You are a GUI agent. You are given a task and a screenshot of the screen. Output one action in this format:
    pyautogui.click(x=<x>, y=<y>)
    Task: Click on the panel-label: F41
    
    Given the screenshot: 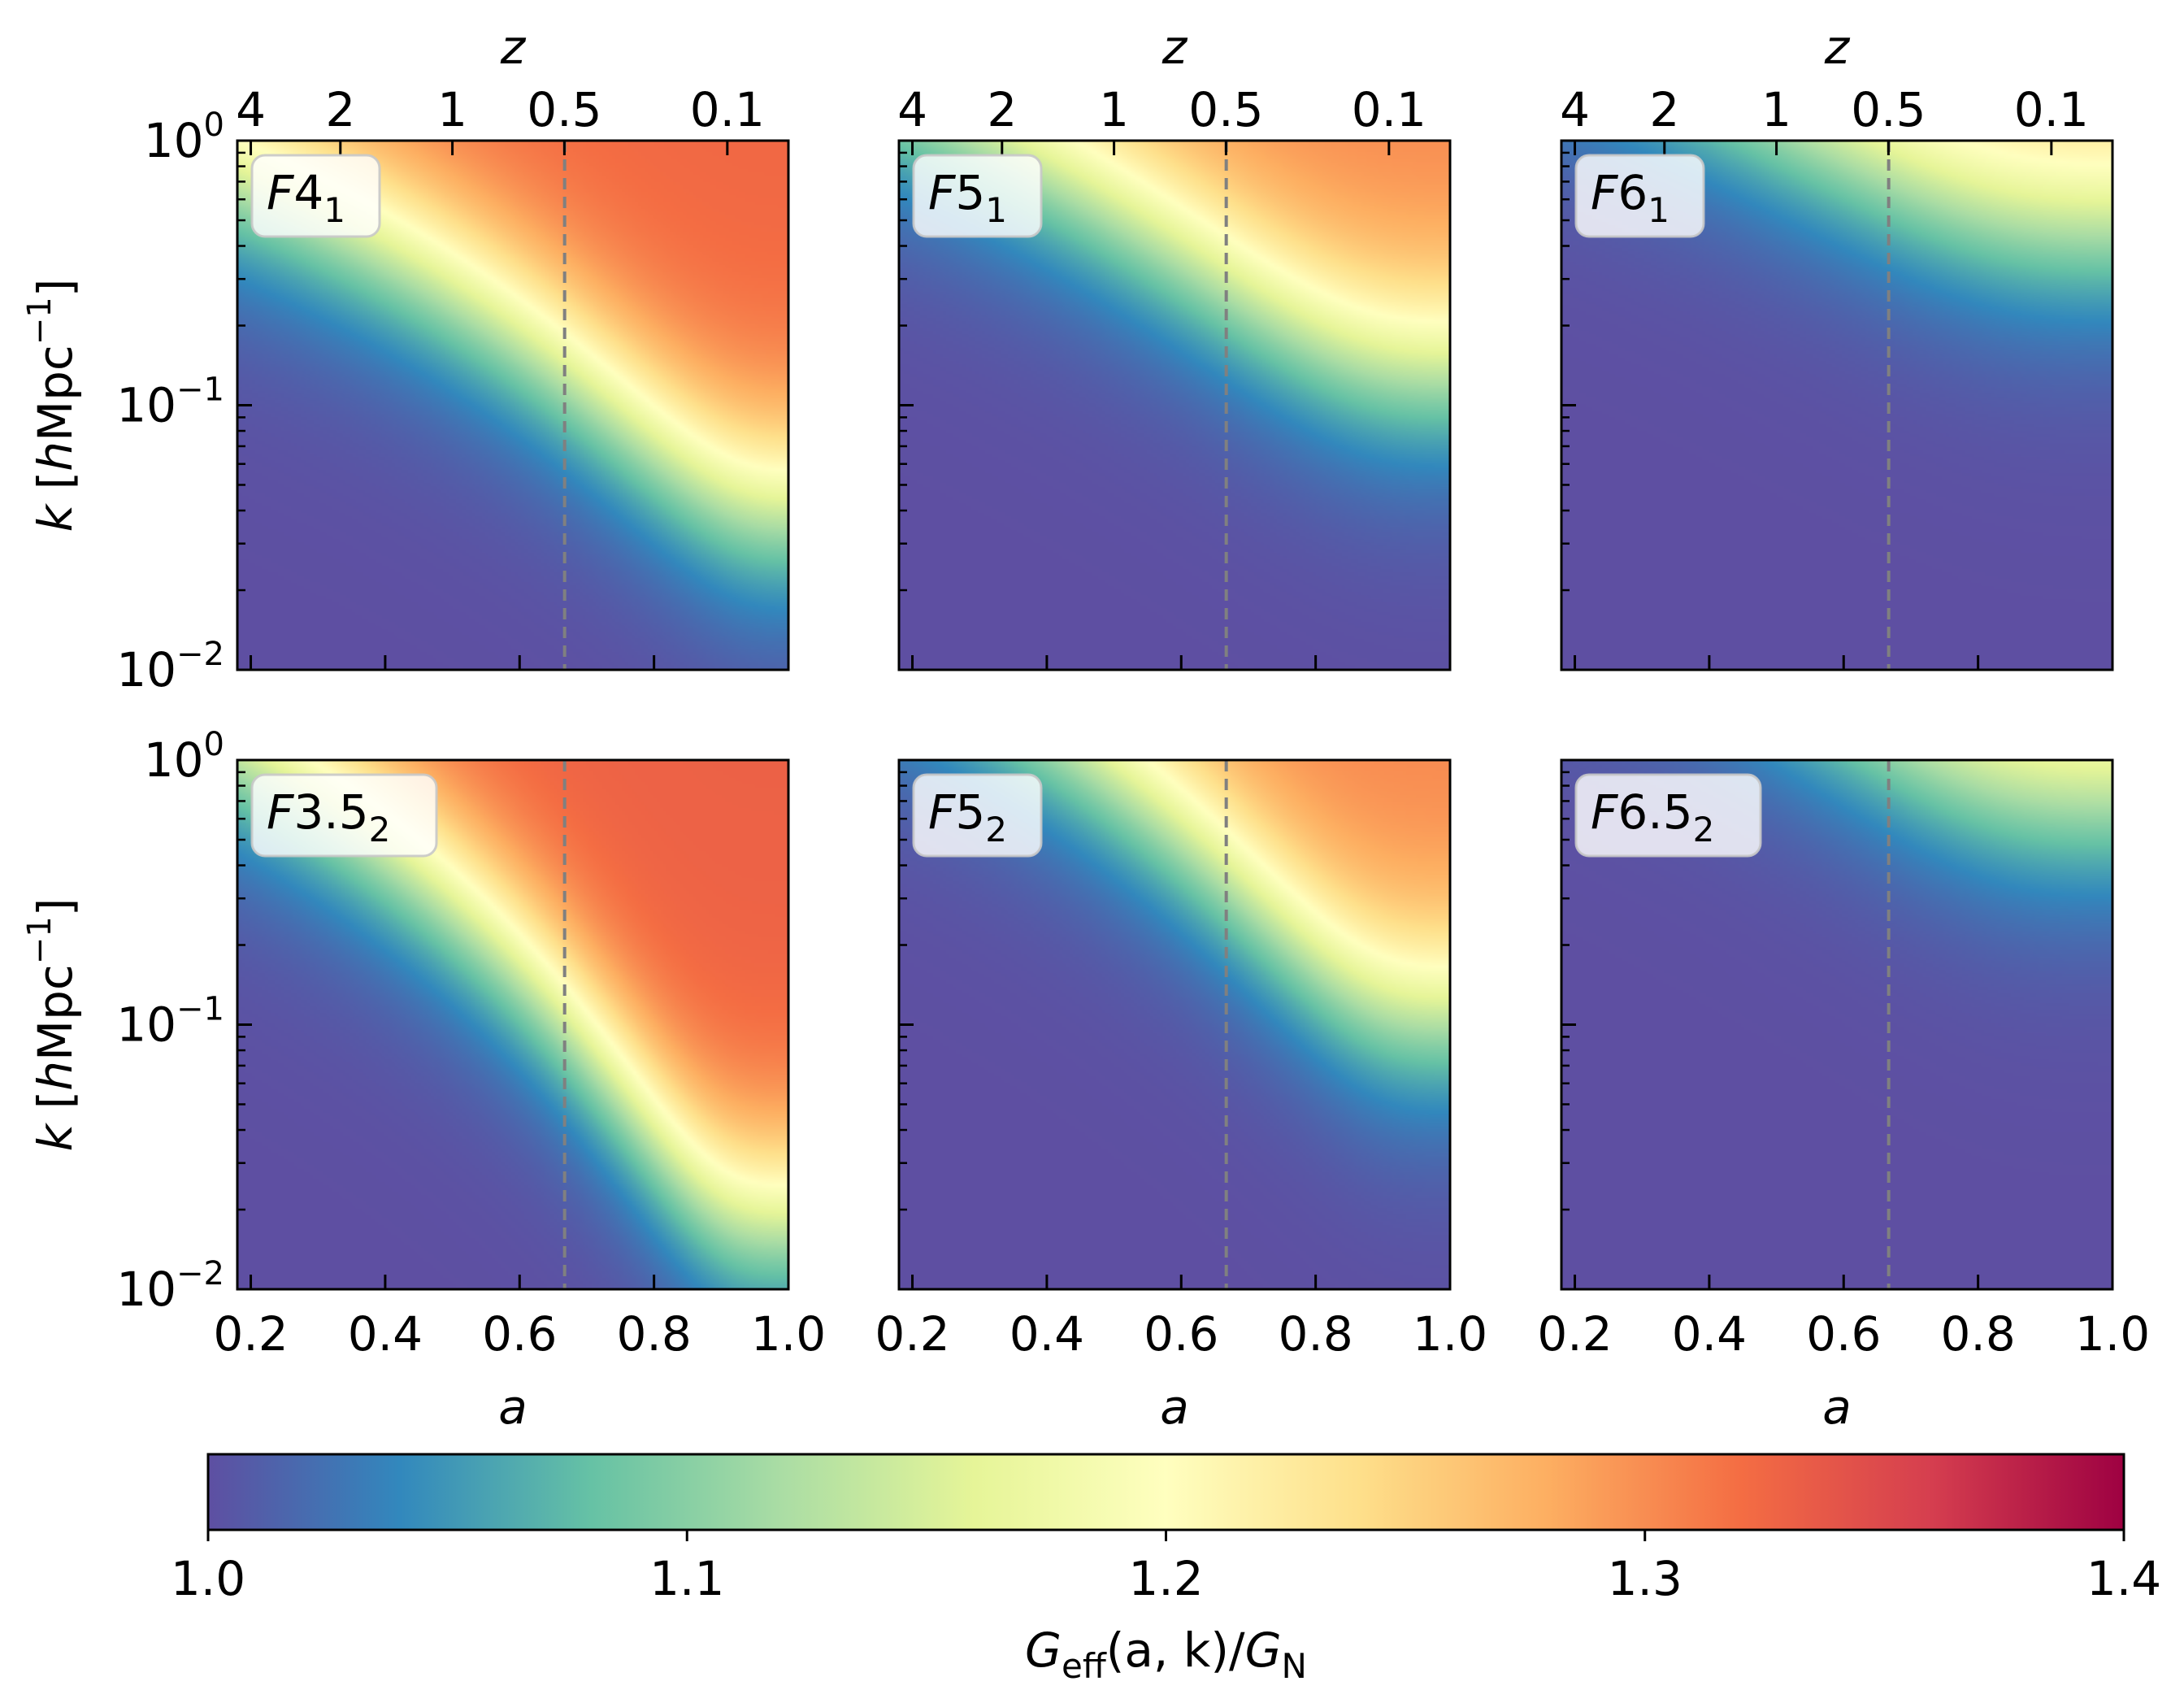 What is the action you would take?
    pyautogui.click(x=306, y=198)
    